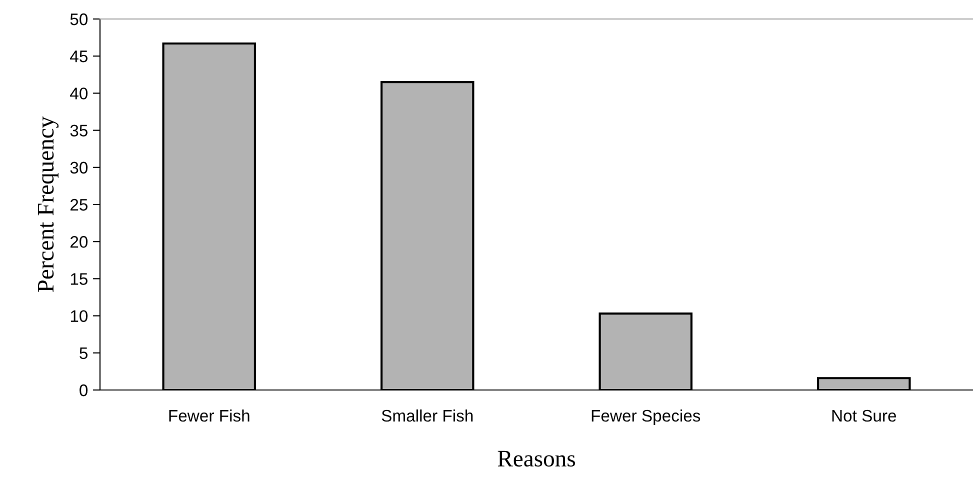  I want to click on y-tick-label: 40, so click(79, 94).